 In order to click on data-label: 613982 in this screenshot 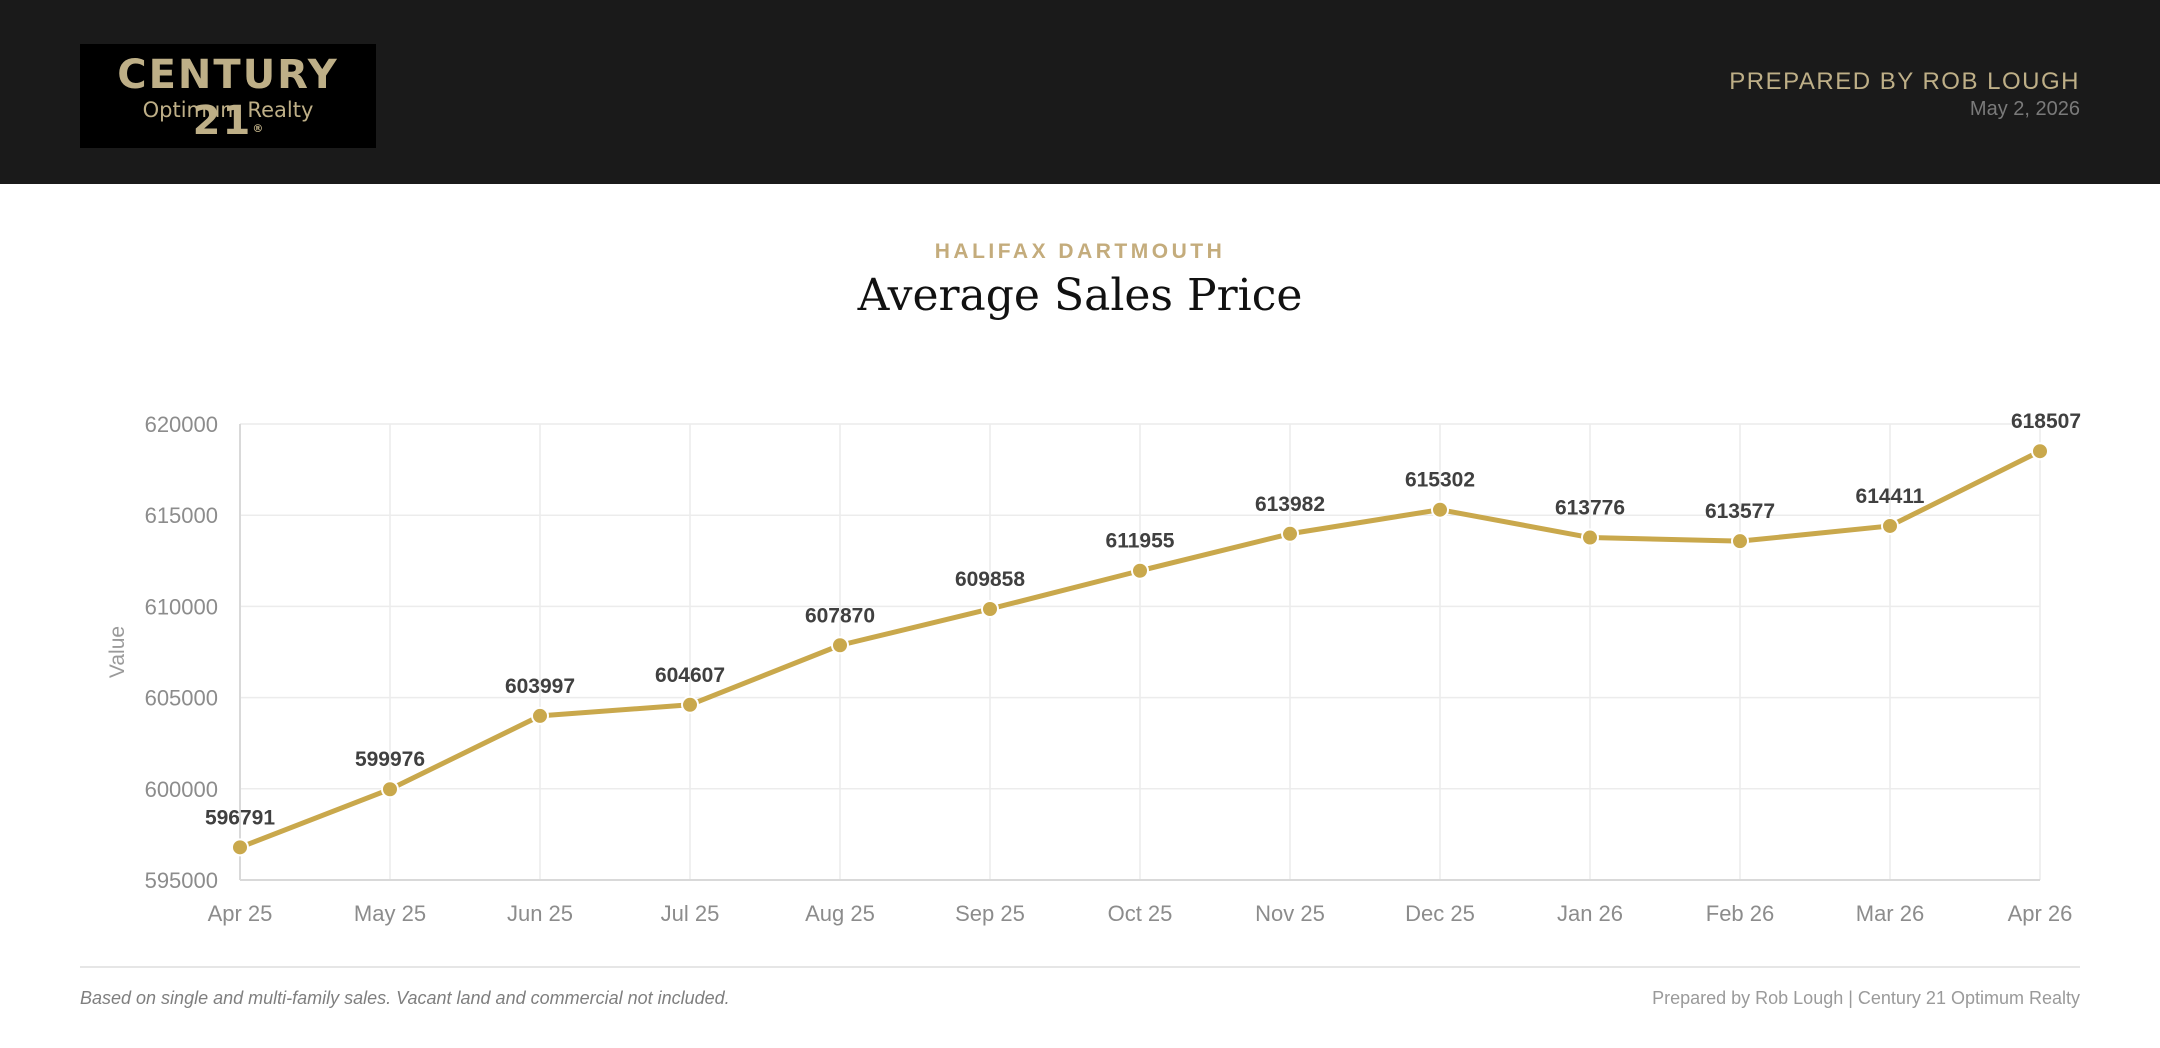, I will do `click(1290, 504)`.